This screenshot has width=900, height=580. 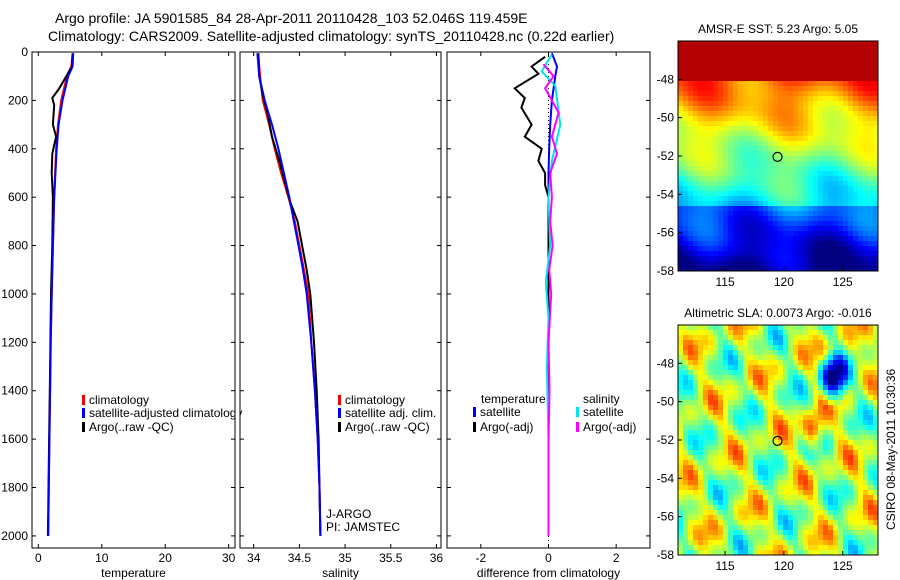 I want to click on y-tick-label: -52, so click(x=666, y=440).